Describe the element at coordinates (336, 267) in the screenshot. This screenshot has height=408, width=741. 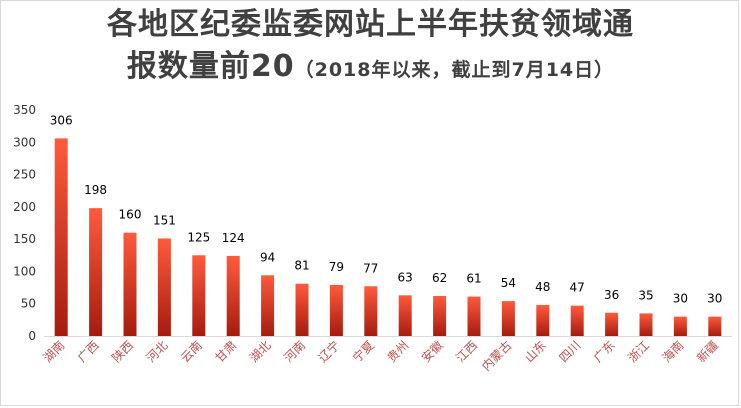
I see `data-label: 79` at that location.